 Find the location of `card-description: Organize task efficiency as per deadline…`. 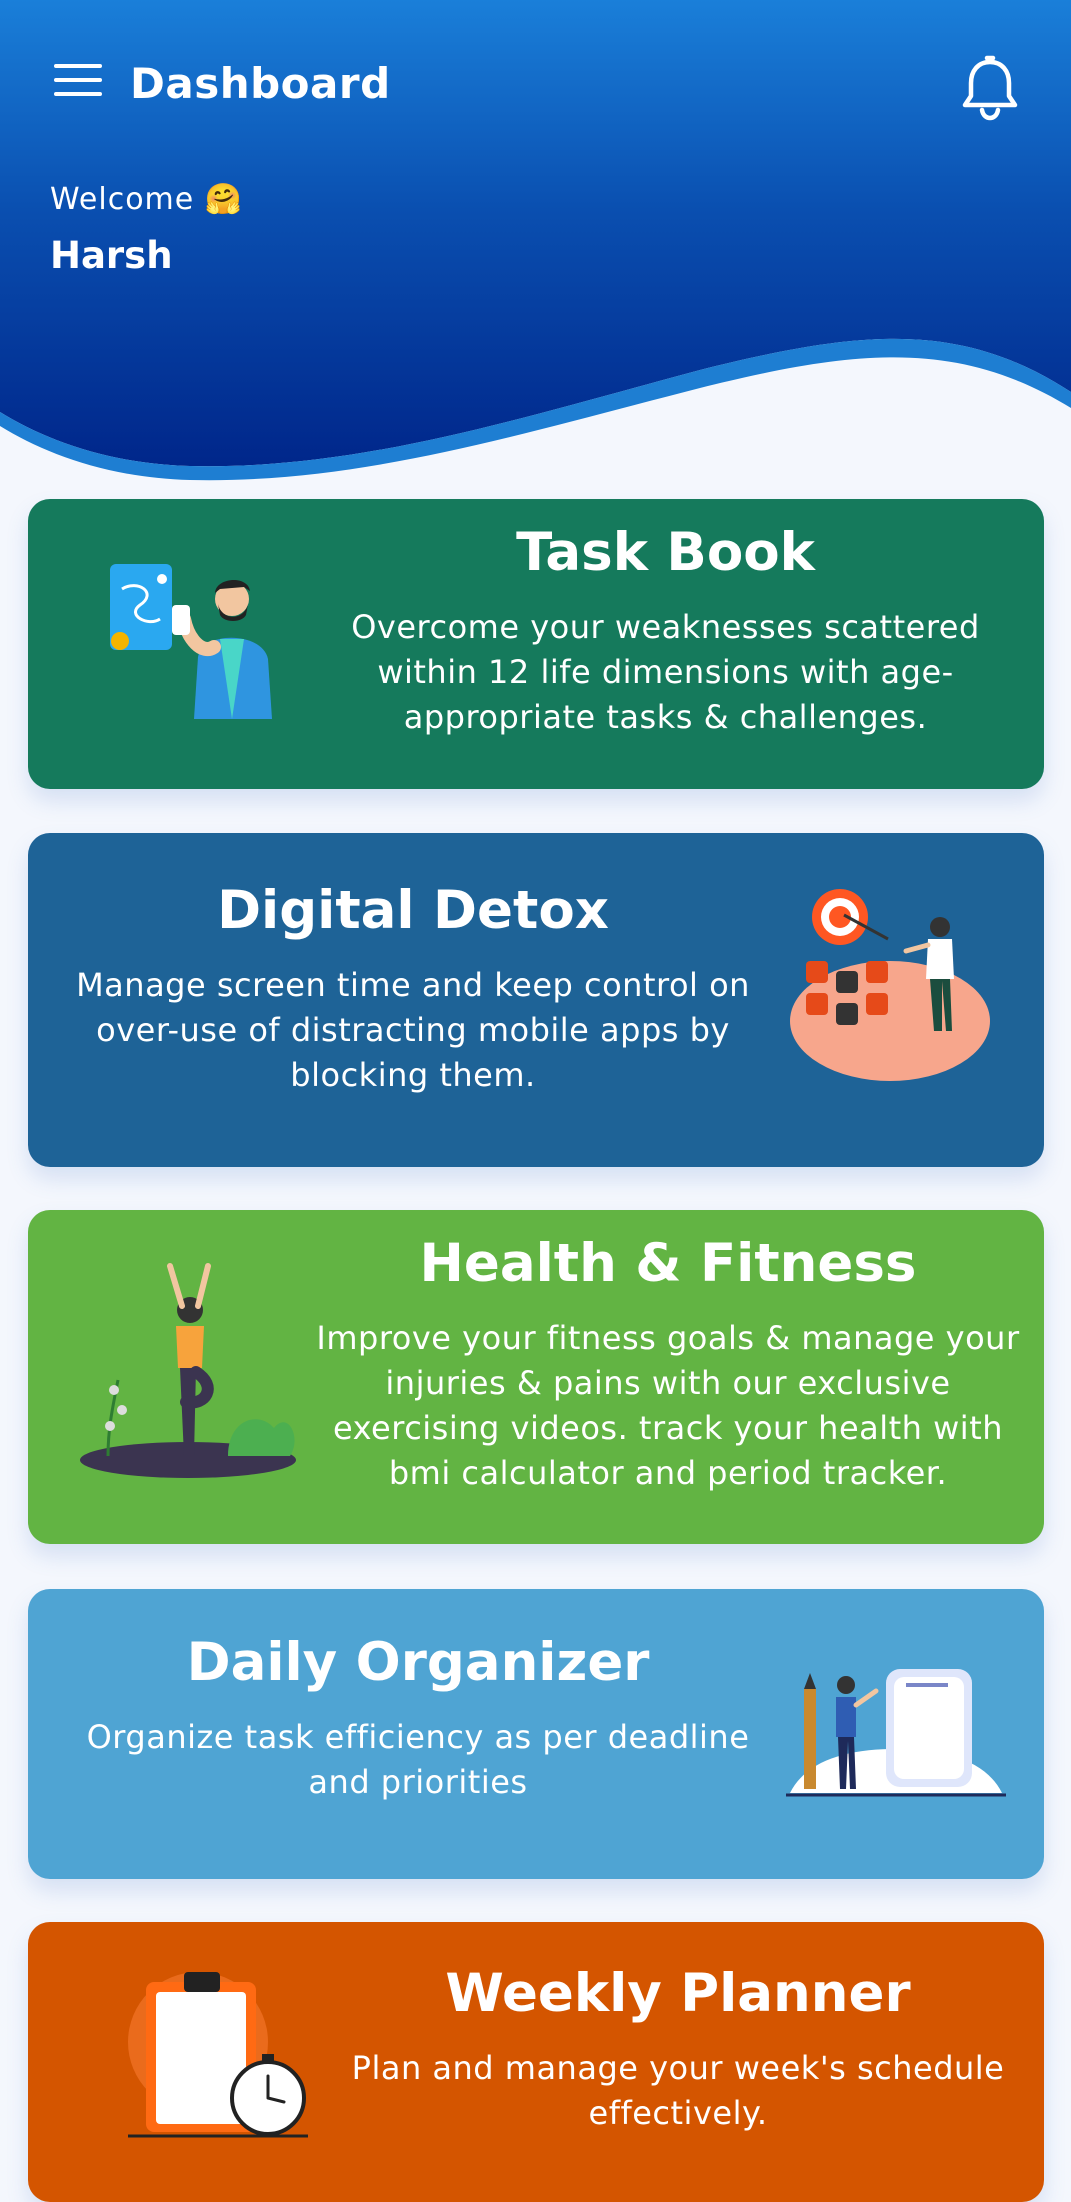

card-description: Organize task efficiency as per deadline… is located at coordinates (418, 1759).